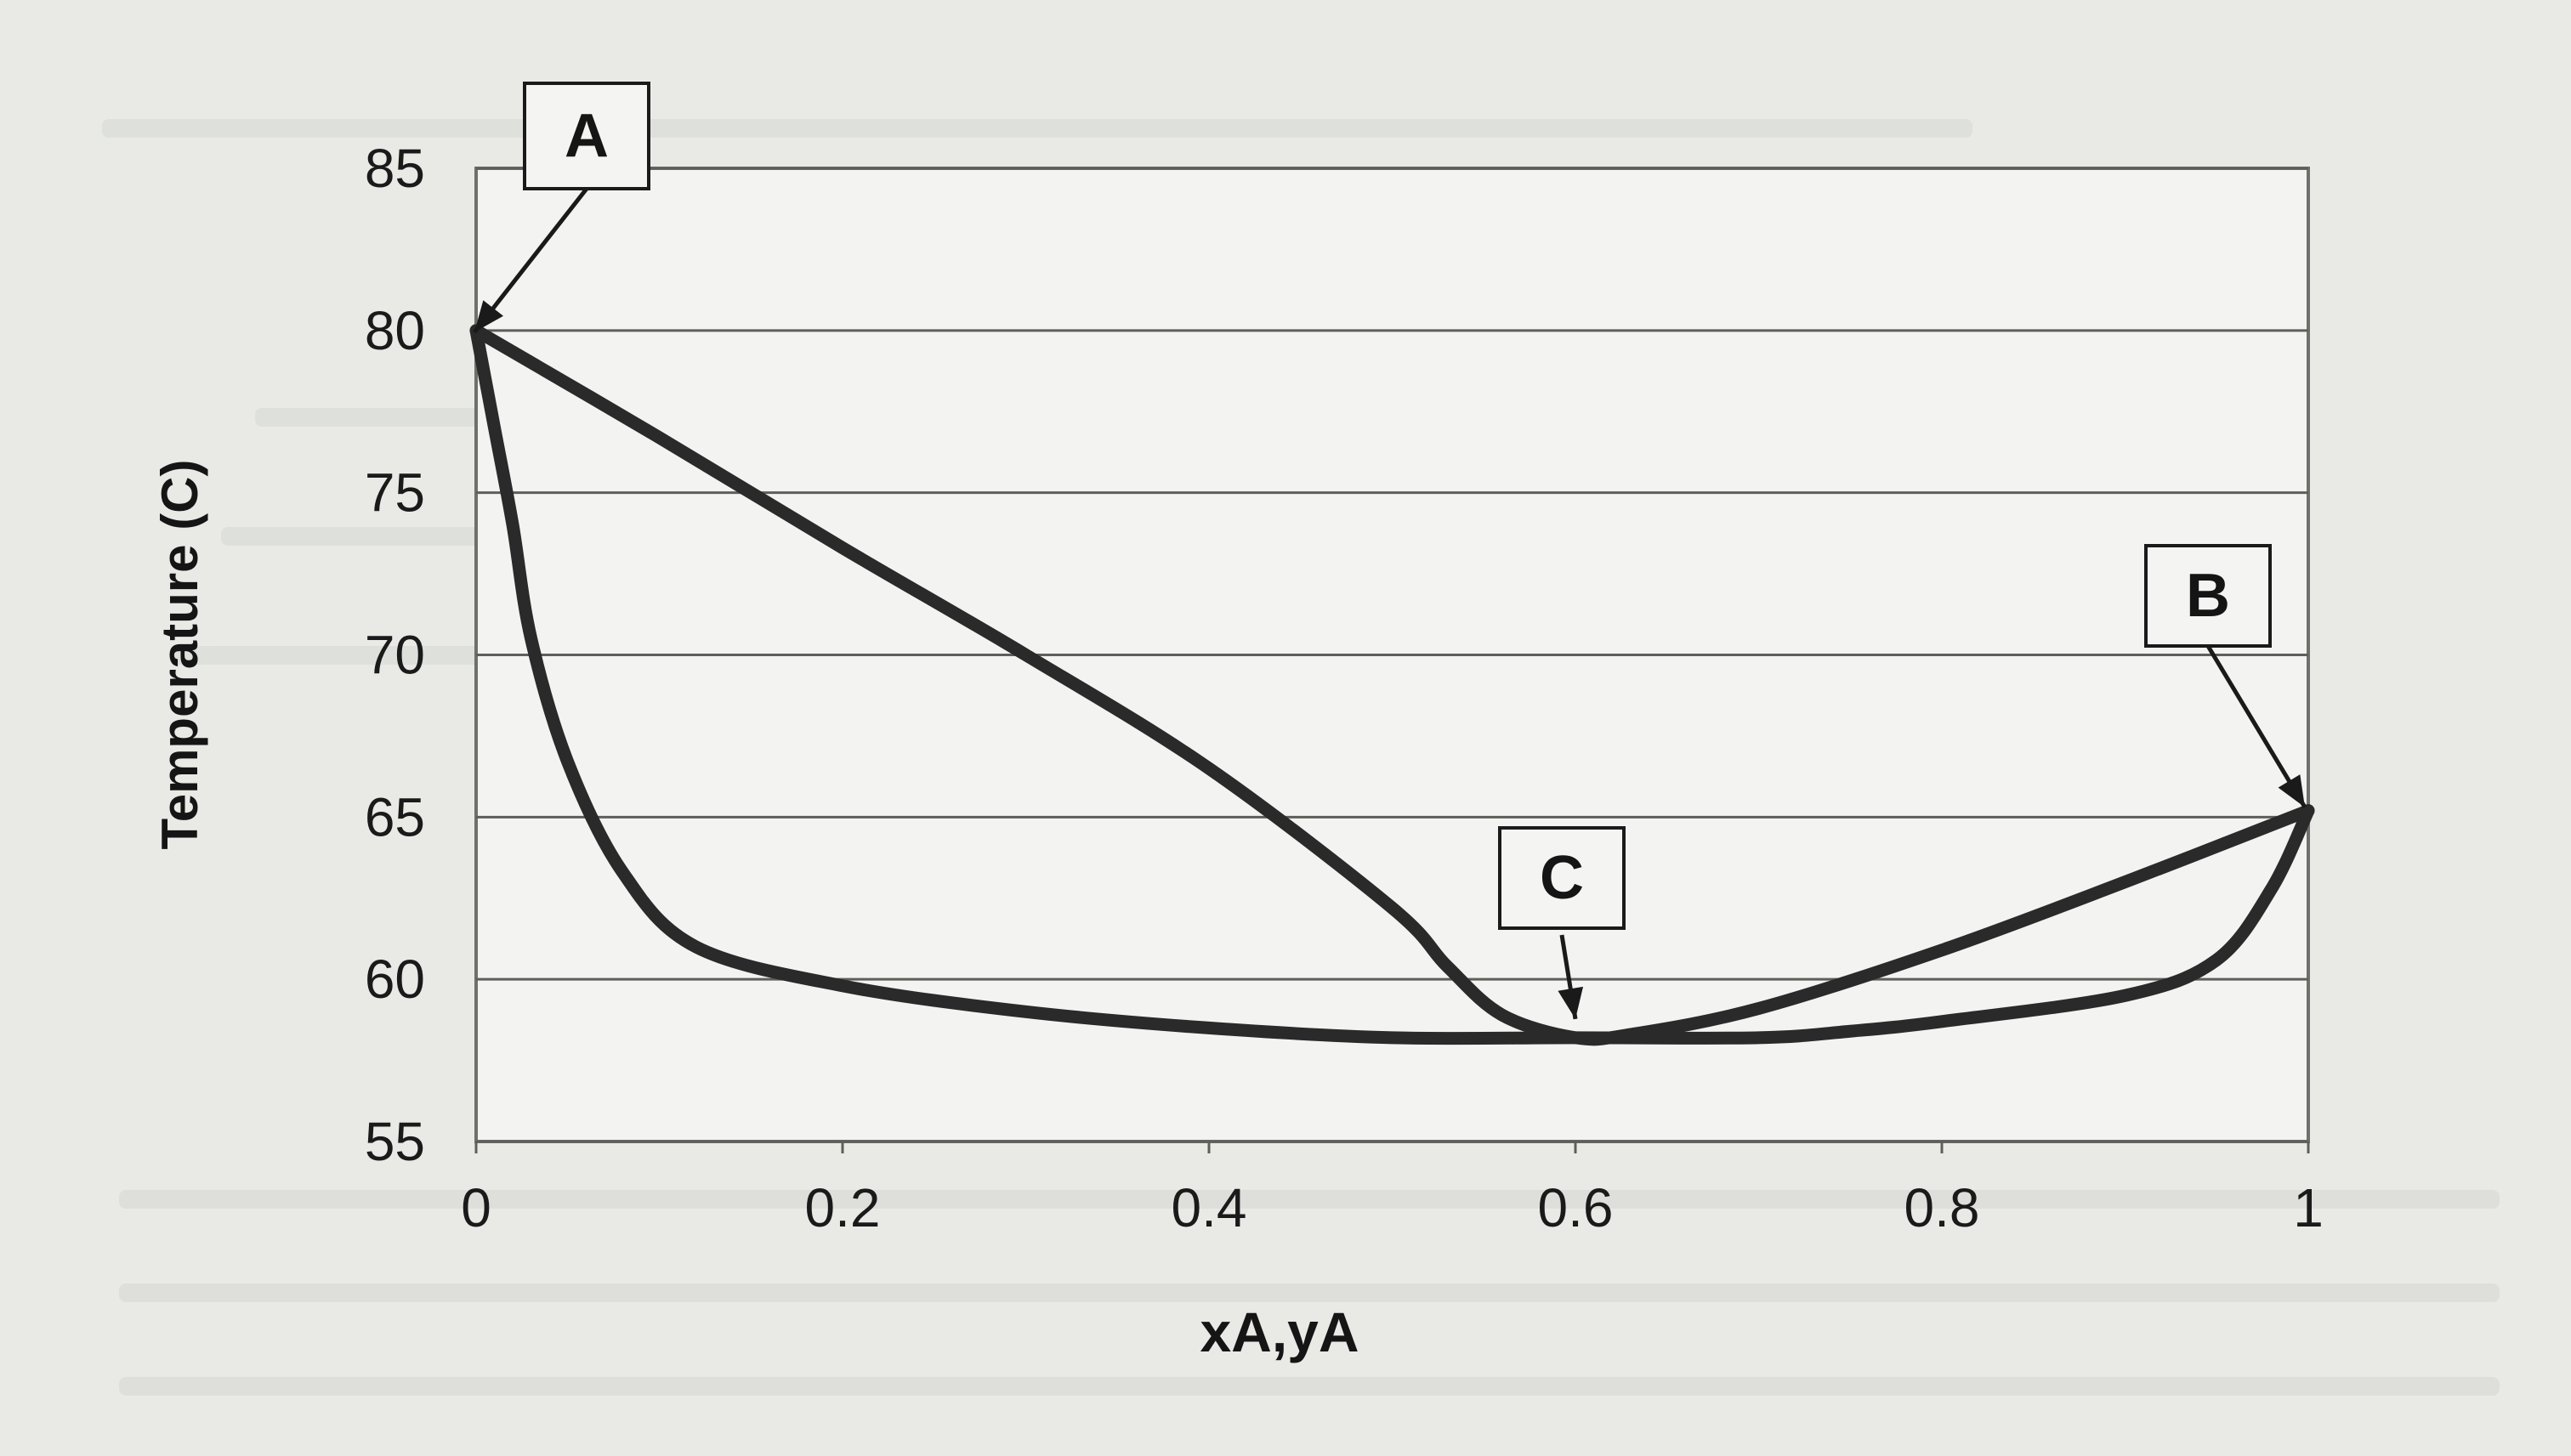 The image size is (2571, 1456). I want to click on annotation-label: B, so click(2208, 596).